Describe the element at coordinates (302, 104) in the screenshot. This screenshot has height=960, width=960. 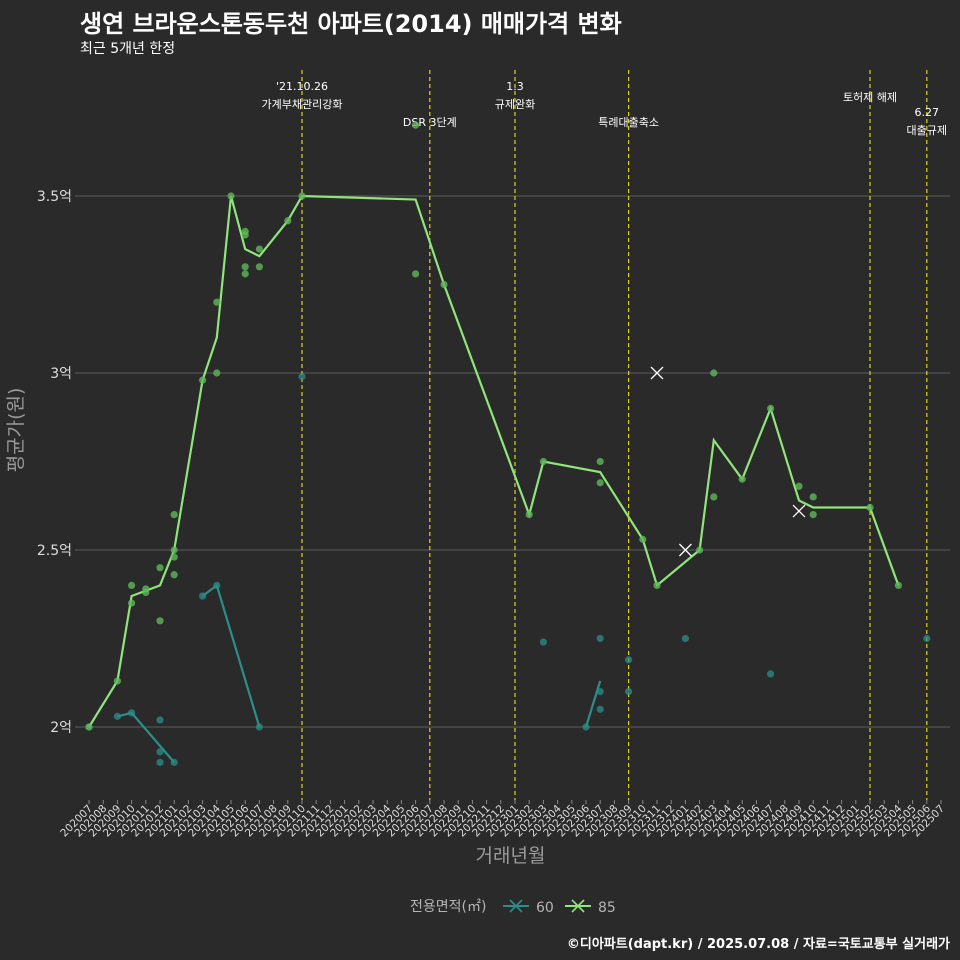
I see `event-label: 가계부채관리강화` at that location.